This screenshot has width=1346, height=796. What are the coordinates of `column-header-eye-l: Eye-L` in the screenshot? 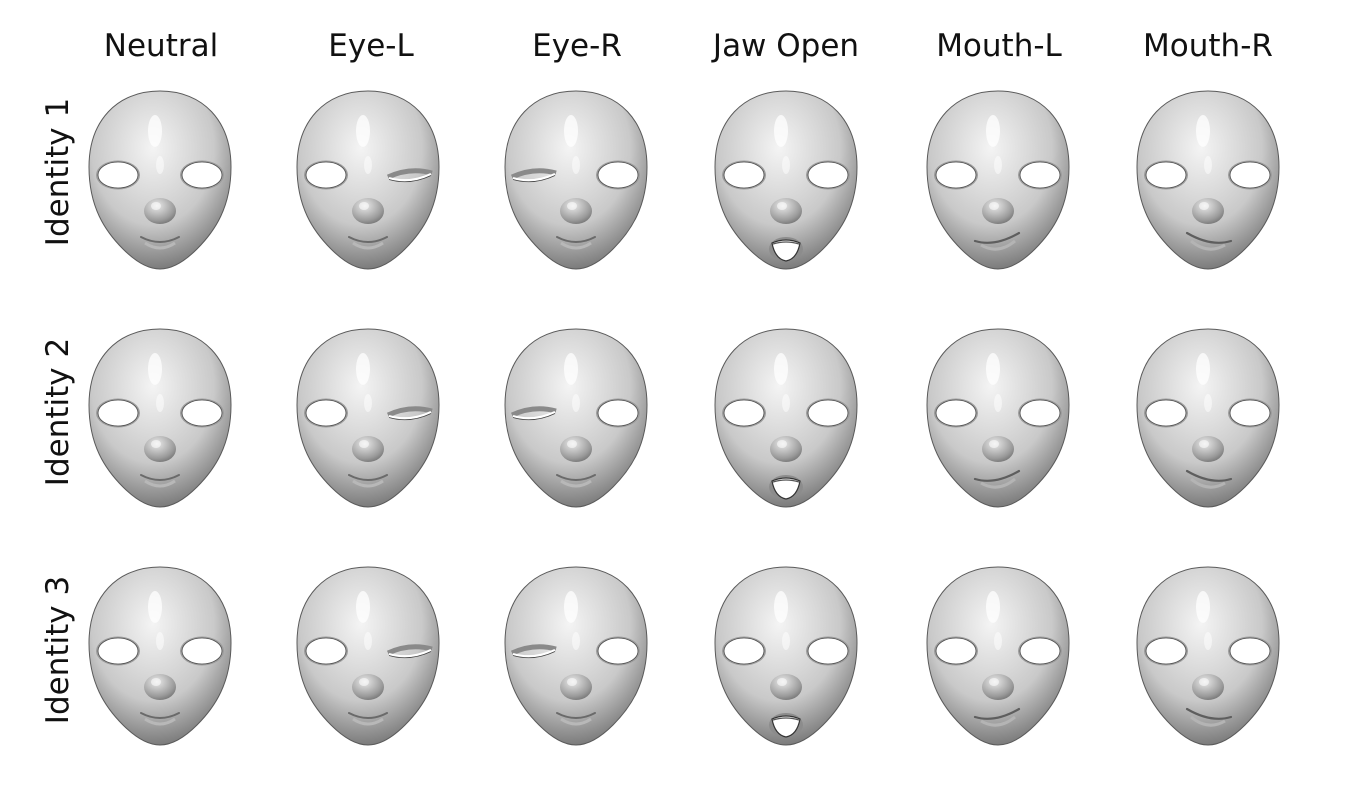 It's located at (371, 46).